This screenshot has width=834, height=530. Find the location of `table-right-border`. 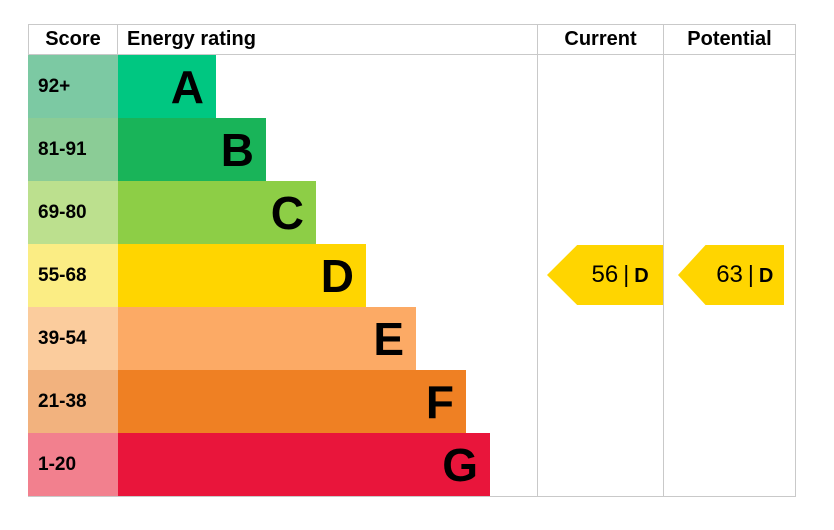

table-right-border is located at coordinates (795, 275).